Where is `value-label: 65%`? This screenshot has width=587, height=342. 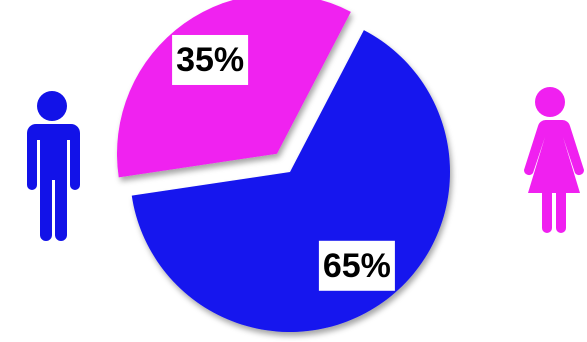
value-label: 65% is located at coordinates (357, 266).